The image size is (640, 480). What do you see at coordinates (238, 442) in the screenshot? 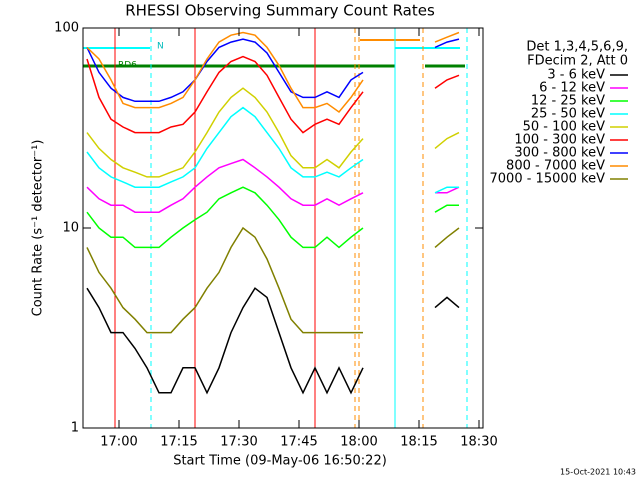
I see `x-tick-label: 17:30` at bounding box center [238, 442].